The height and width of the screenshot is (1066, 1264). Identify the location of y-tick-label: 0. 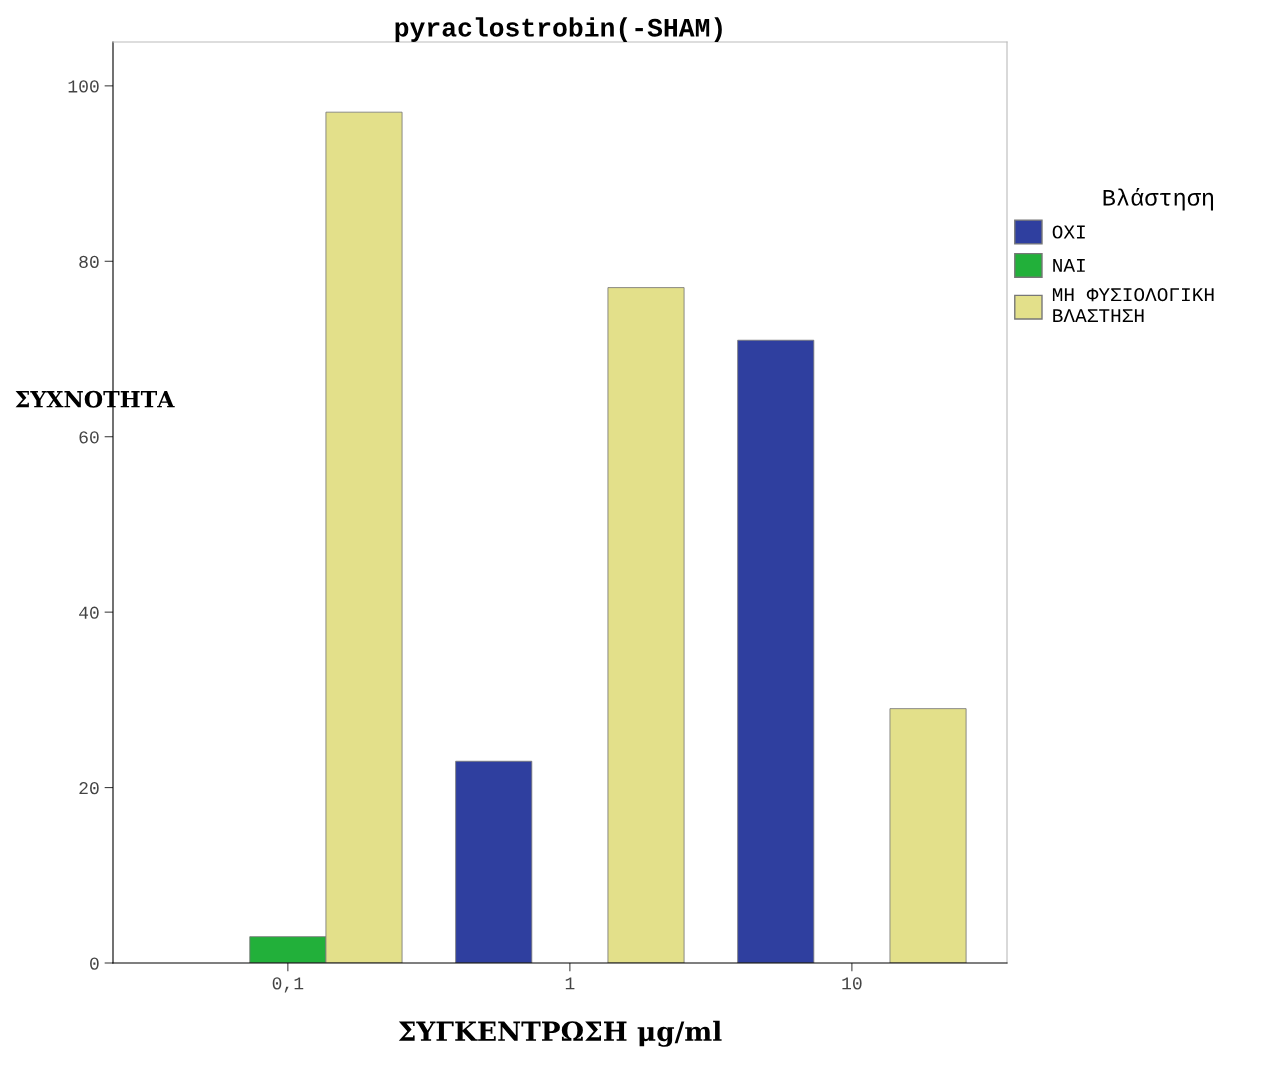
(94, 963).